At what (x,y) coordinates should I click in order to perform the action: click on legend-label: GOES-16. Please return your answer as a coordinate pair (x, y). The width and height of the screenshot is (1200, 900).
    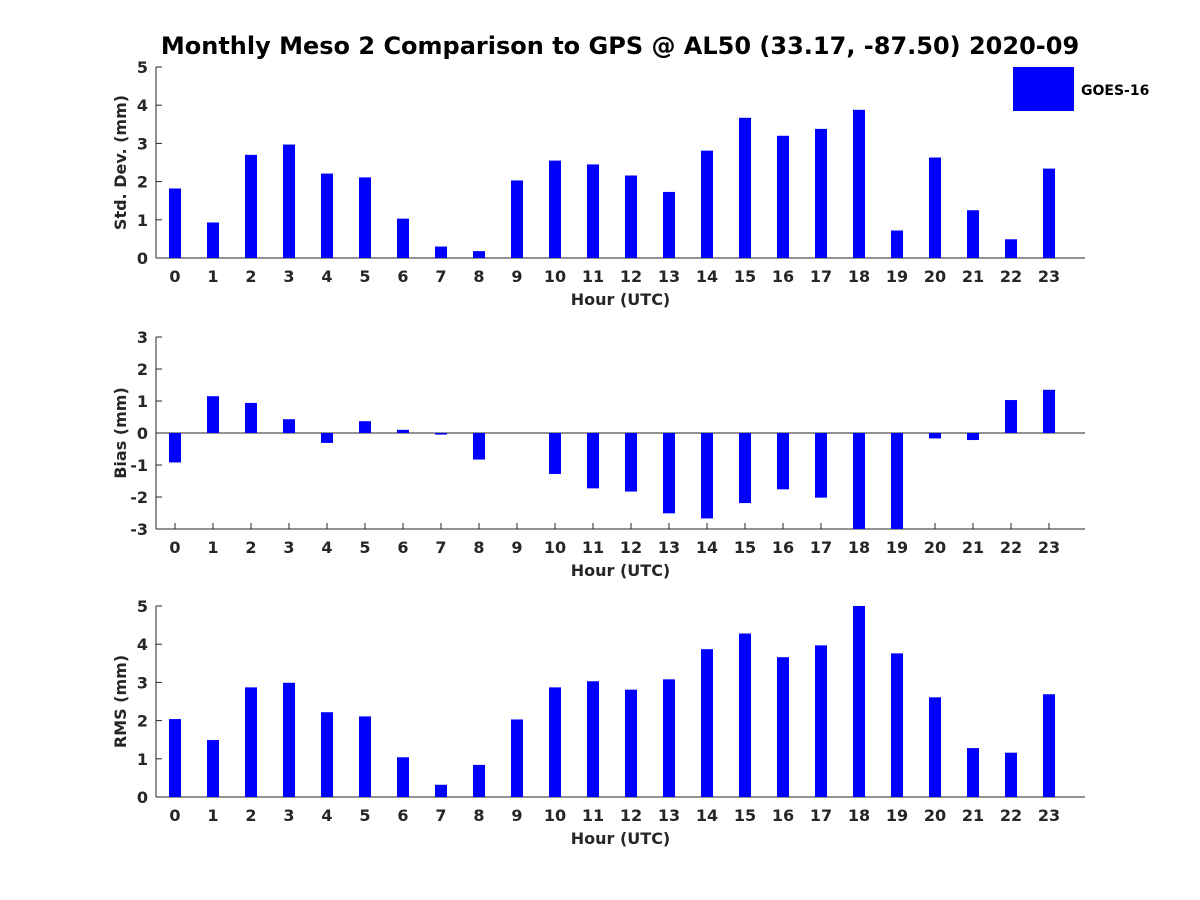
    Looking at the image, I should click on (1115, 91).